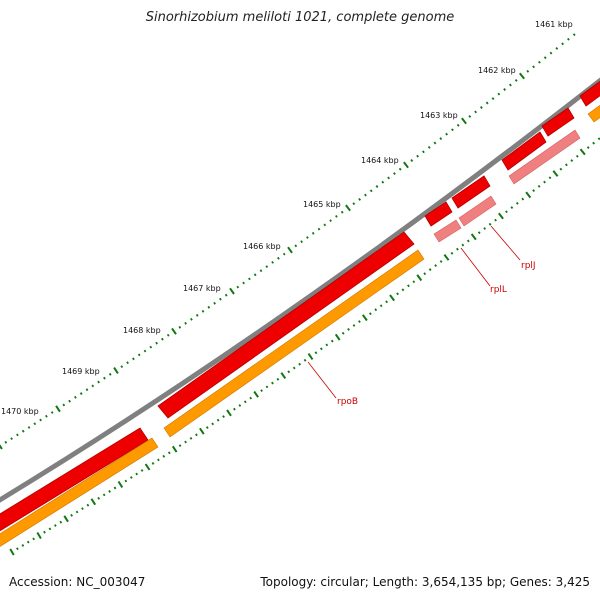  I want to click on upstream-rna-feature, so click(544, 157).